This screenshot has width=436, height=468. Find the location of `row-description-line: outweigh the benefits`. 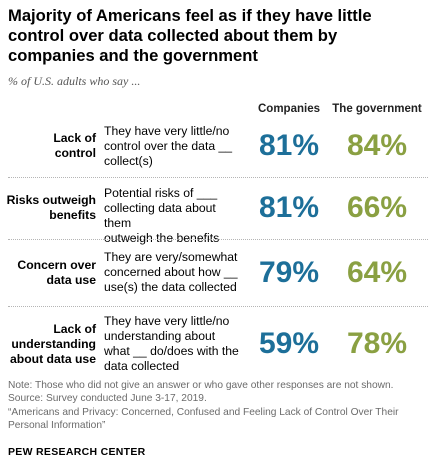

row-description-line: outweigh the benefits is located at coordinates (162, 238).